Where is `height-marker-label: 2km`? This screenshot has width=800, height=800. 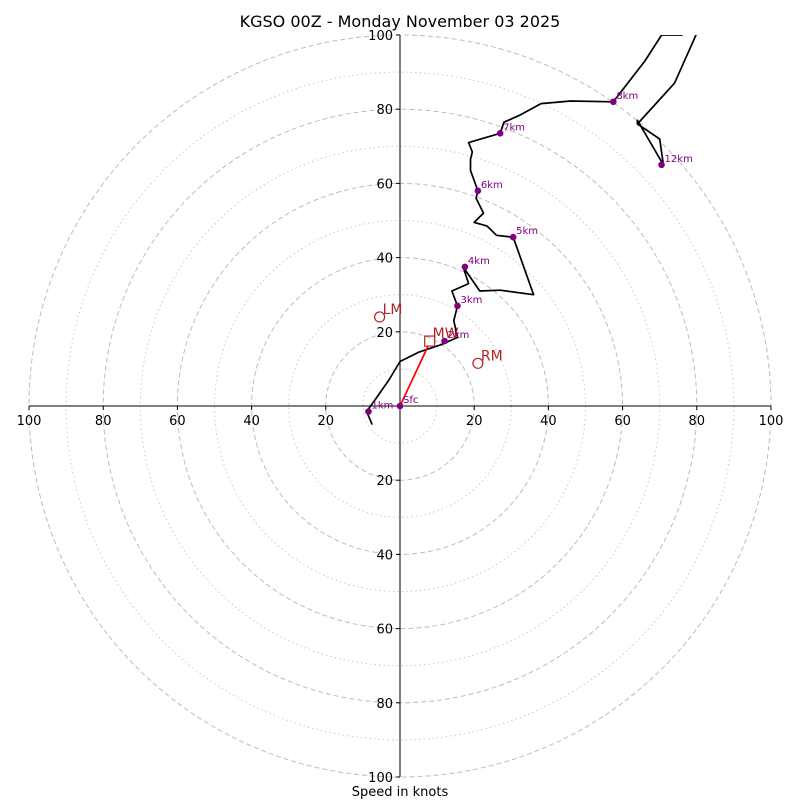 height-marker-label: 2km is located at coordinates (459, 335).